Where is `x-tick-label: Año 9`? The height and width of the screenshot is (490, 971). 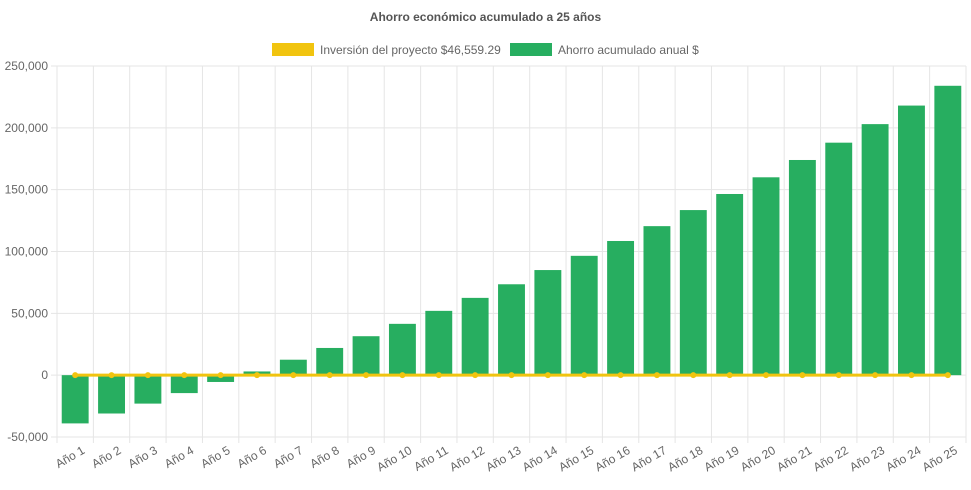
x-tick-label: Año 9 is located at coordinates (361, 457).